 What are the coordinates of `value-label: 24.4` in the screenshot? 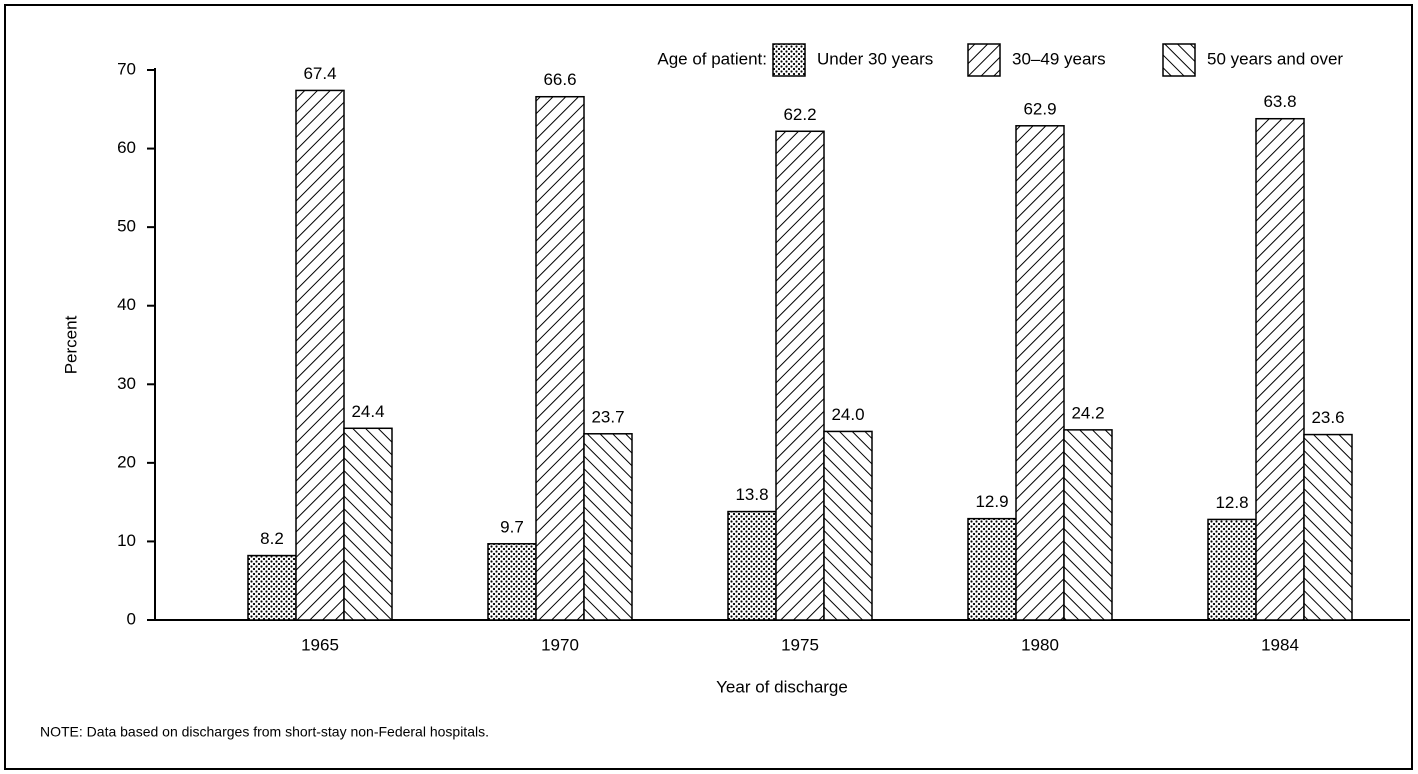 It's located at (367, 411).